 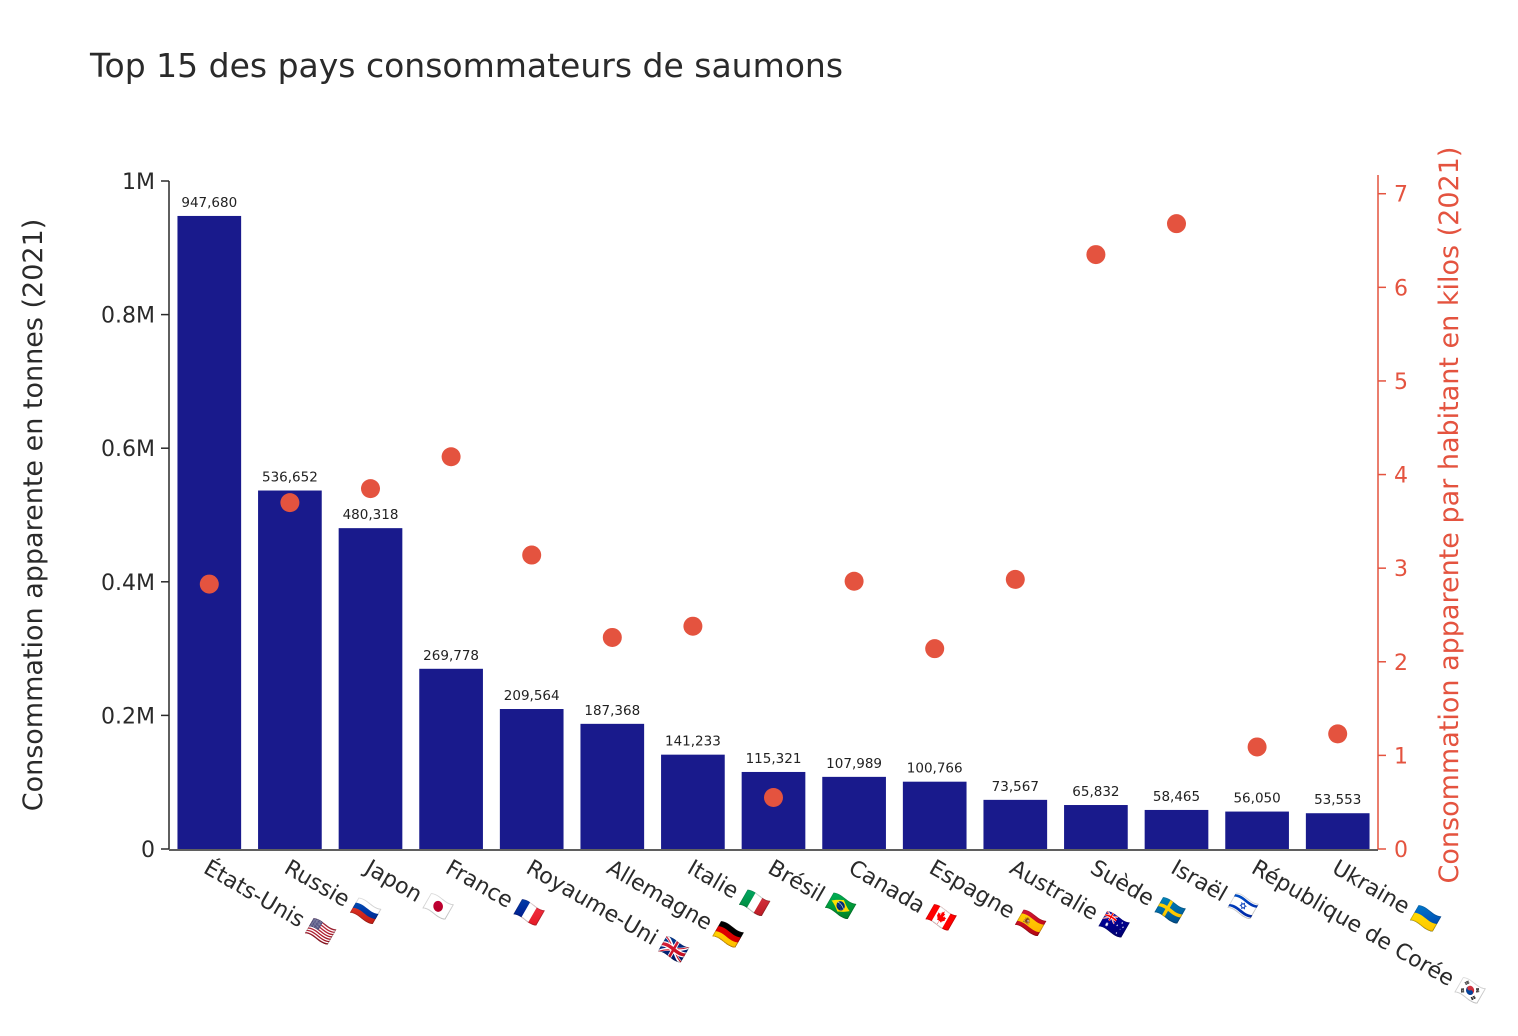 I want to click on bar-data-label: 100,766, so click(x=935, y=769).